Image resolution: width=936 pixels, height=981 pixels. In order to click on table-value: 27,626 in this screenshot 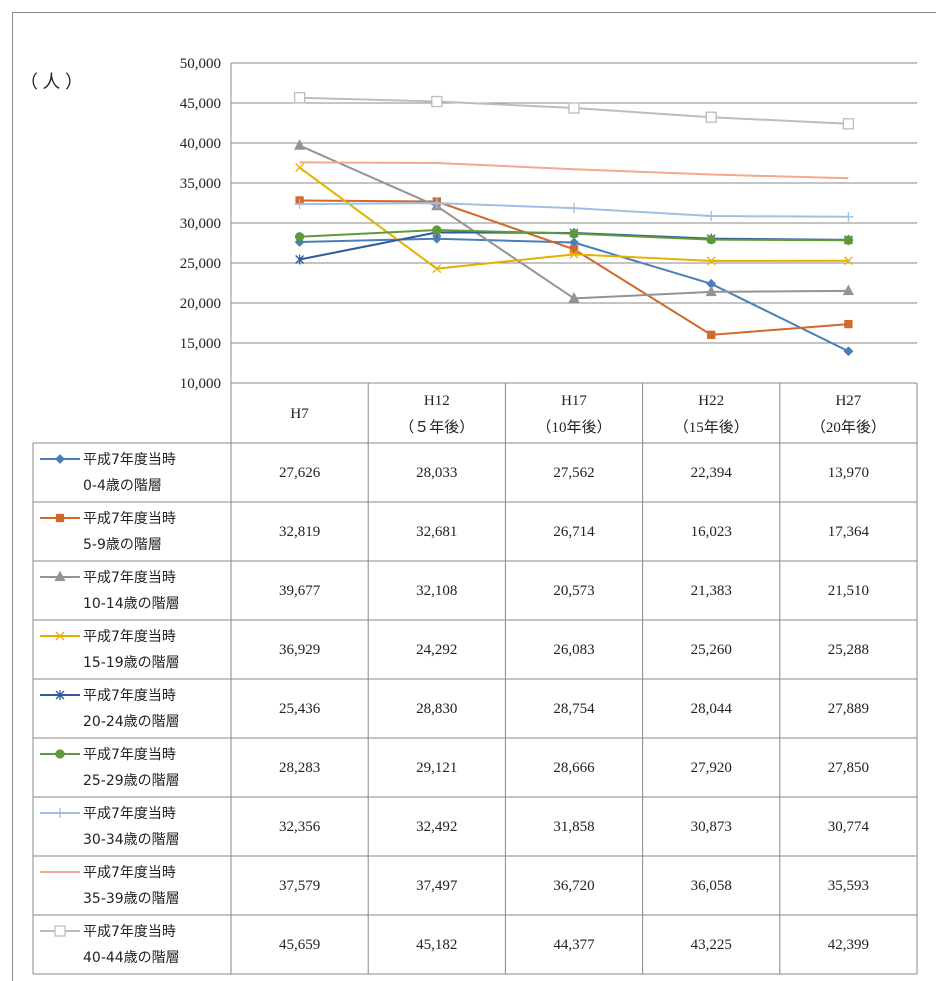, I will do `click(299, 472)`.